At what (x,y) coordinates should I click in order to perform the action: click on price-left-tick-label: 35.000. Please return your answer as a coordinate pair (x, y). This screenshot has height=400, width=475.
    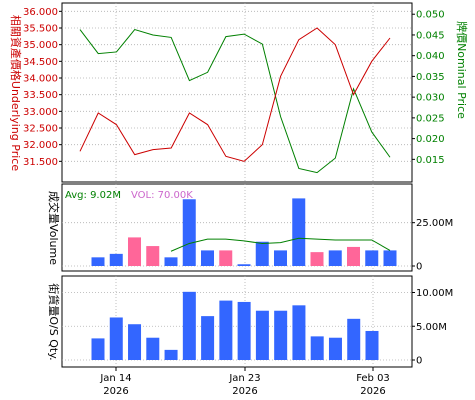
    Looking at the image, I should click on (40, 45).